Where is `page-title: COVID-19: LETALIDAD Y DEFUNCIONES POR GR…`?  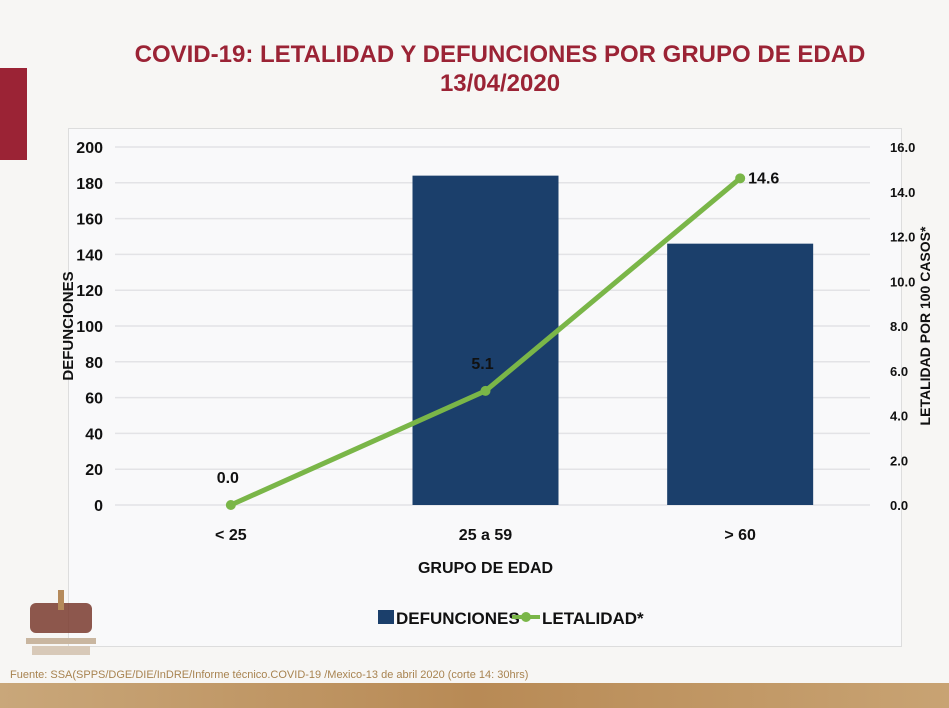
page-title: COVID-19: LETALIDAD Y DEFUNCIONES POR GR… is located at coordinates (500, 69).